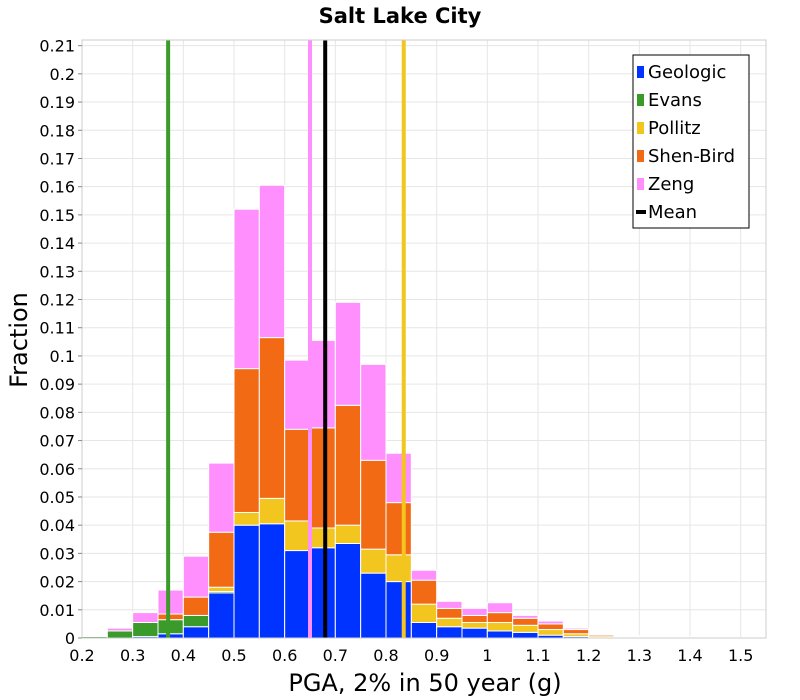 The height and width of the screenshot is (700, 800). I want to click on bar-geologic-0.55, so click(272, 581).